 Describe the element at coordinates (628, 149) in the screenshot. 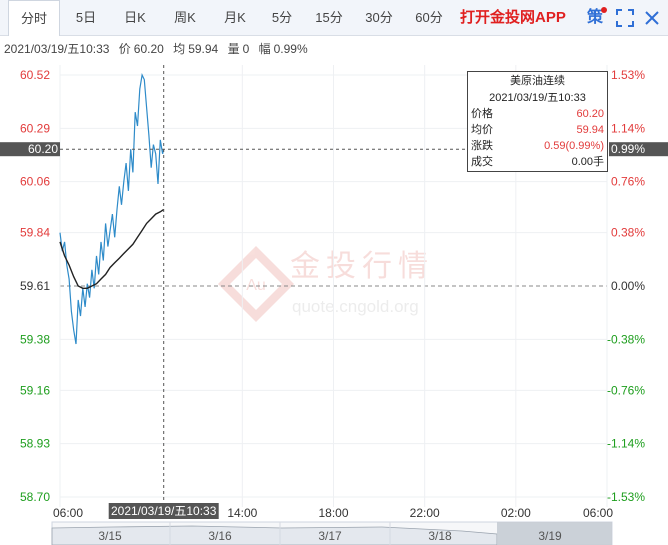

I see `crosshair-pct-label: 0.99%` at that location.